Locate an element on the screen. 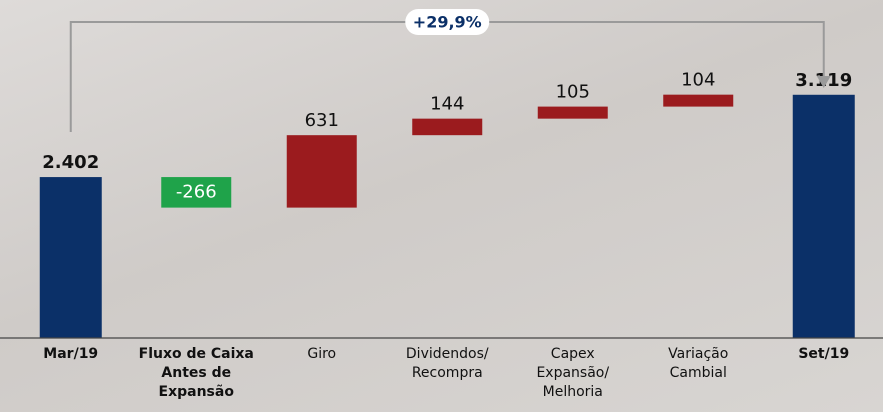 This screenshot has height=412, width=883. value-label: 2.402 is located at coordinates (70, 162).